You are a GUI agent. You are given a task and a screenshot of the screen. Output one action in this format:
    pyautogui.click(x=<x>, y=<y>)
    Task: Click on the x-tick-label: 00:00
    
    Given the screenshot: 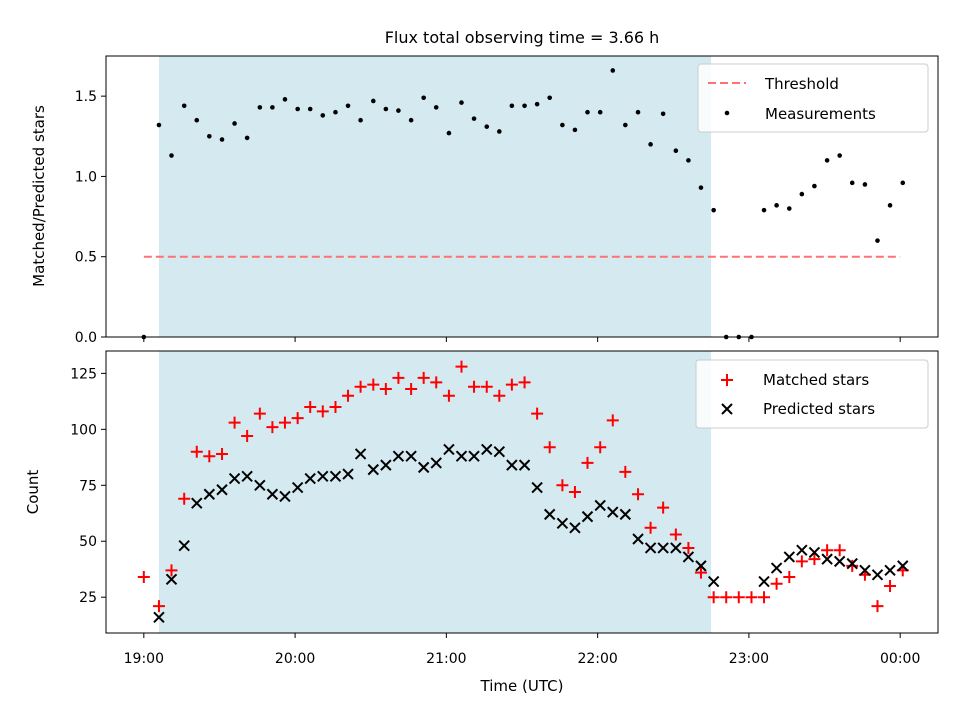 What is the action you would take?
    pyautogui.click(x=900, y=659)
    